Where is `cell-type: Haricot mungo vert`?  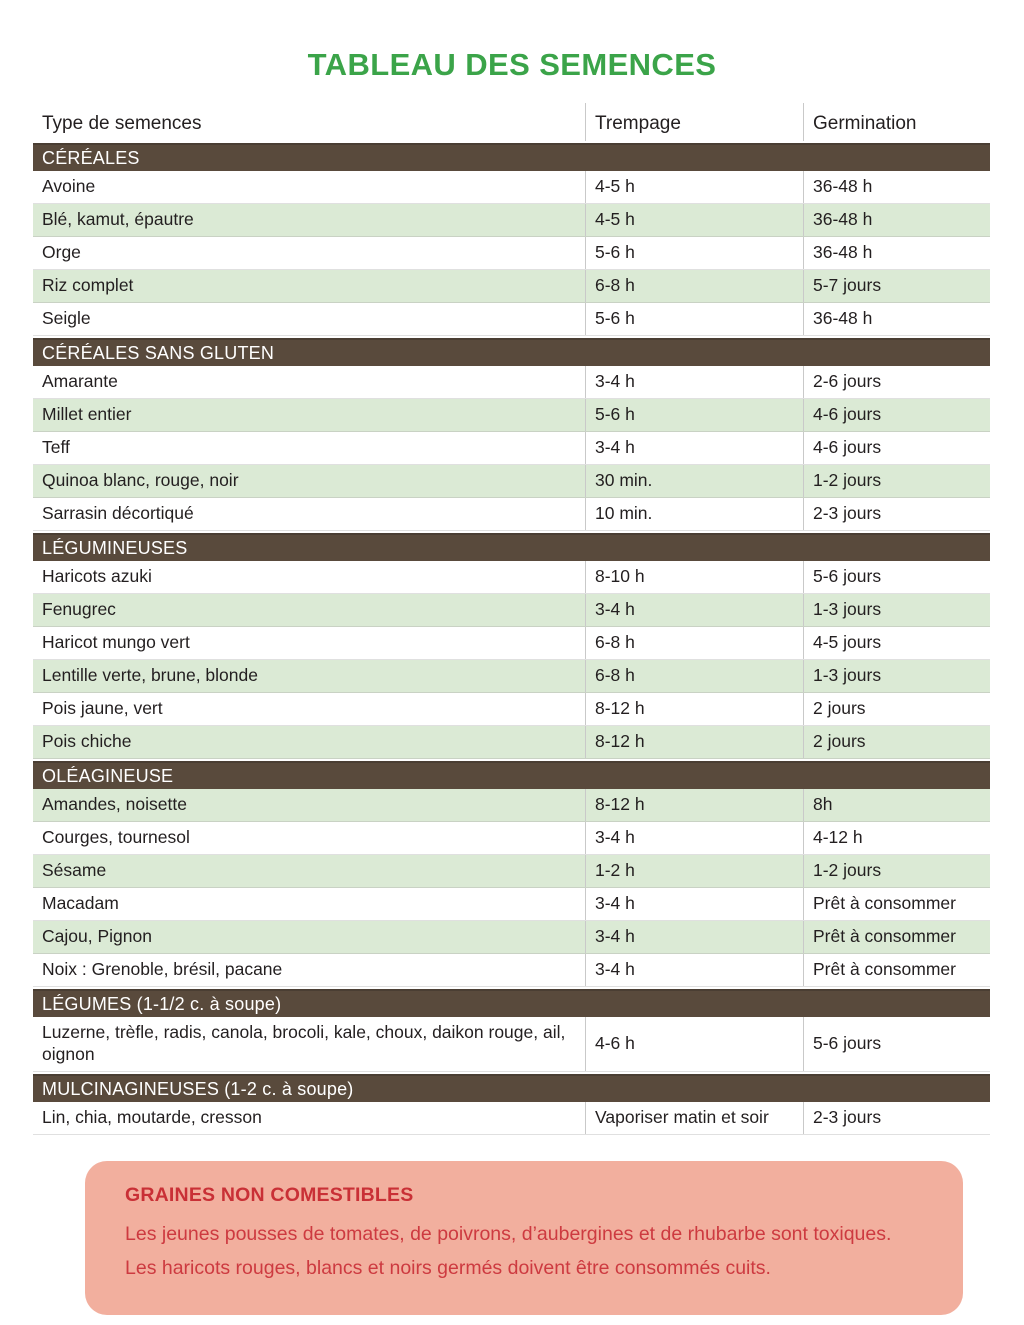 cell-type: Haricot mungo vert is located at coordinates (116, 642).